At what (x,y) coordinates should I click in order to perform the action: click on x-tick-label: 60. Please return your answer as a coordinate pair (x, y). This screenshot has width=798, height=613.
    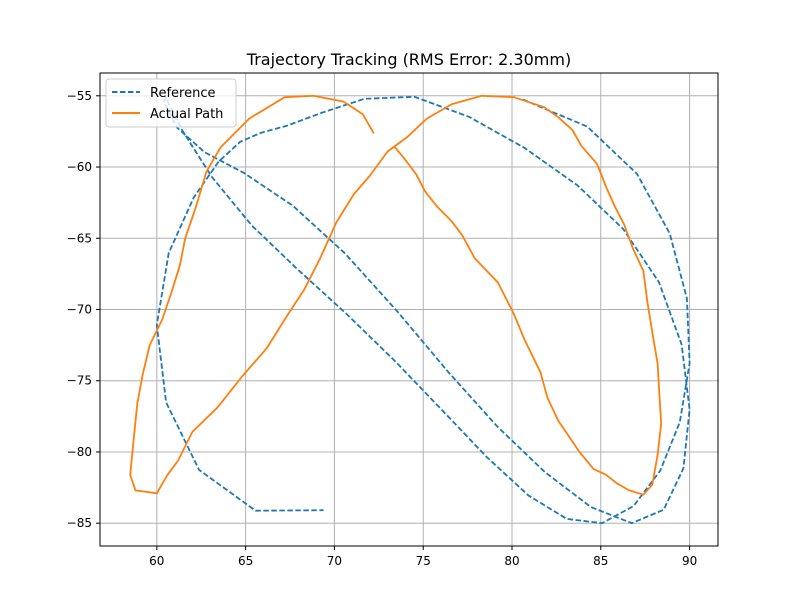
    Looking at the image, I should click on (156, 561).